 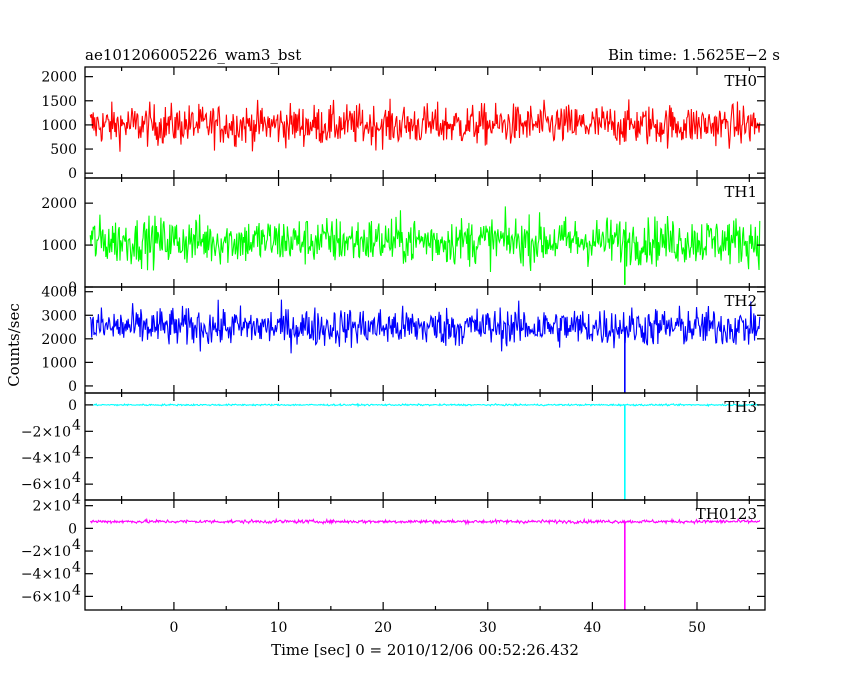 I want to click on series-trace-th0, so click(x=425, y=125).